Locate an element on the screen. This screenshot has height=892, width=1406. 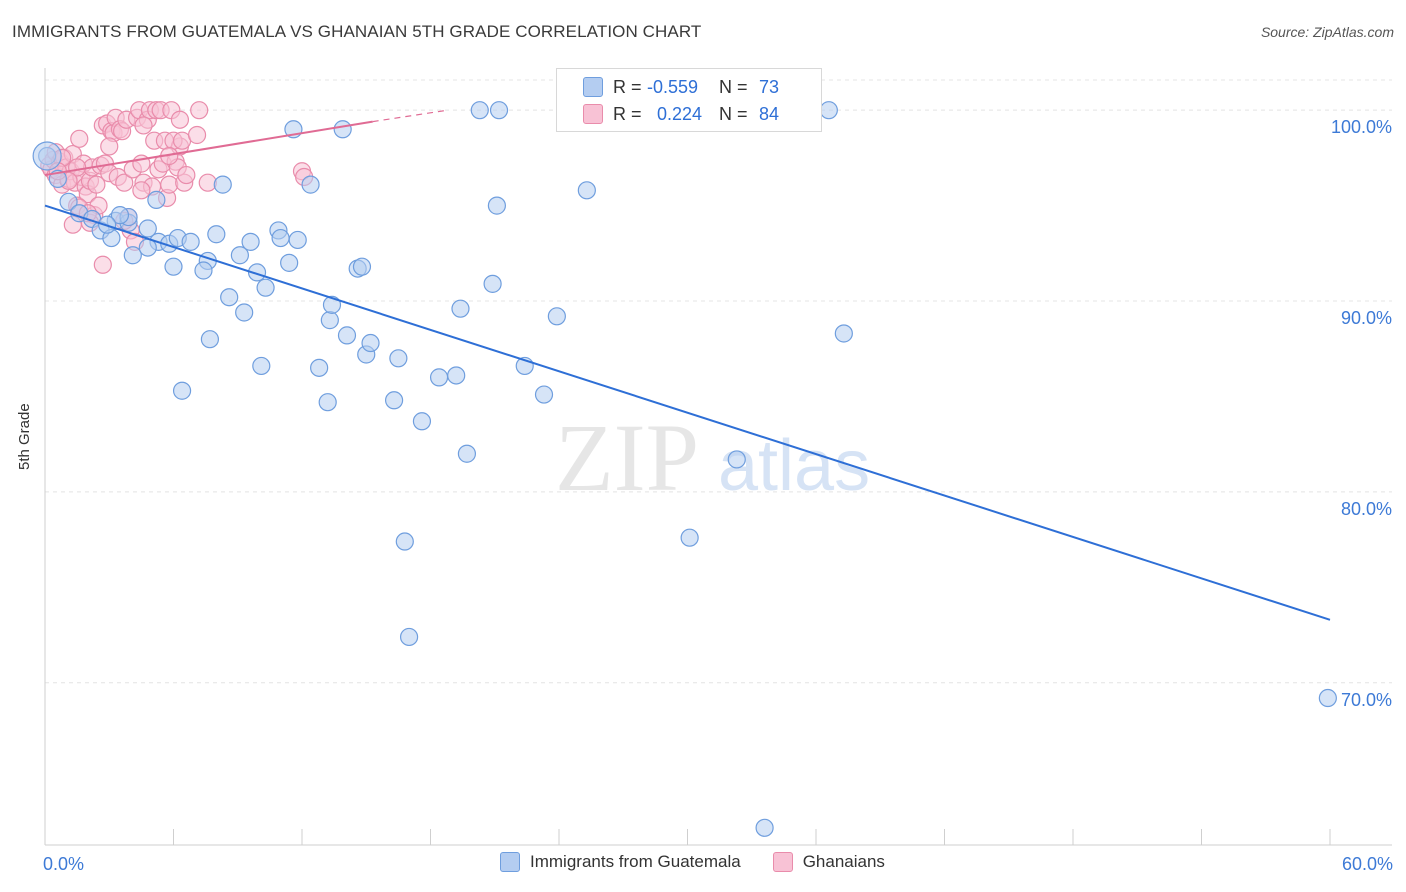
ghanaians-trend-extension is located at coordinates (410, 116).